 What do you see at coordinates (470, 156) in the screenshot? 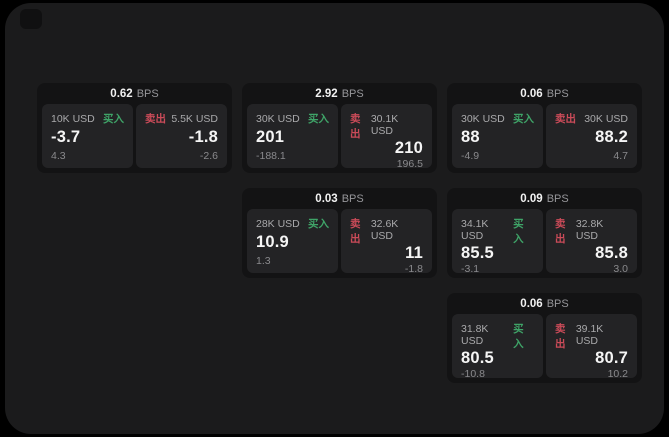
I see `buy-delta: -4.9` at bounding box center [470, 156].